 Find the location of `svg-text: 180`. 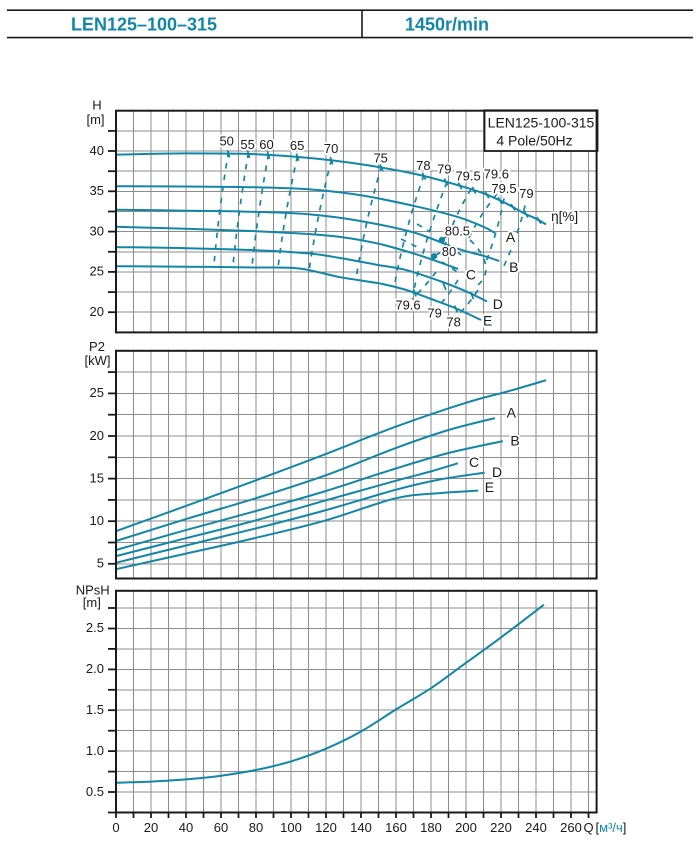

svg-text: 180 is located at coordinates (431, 827).